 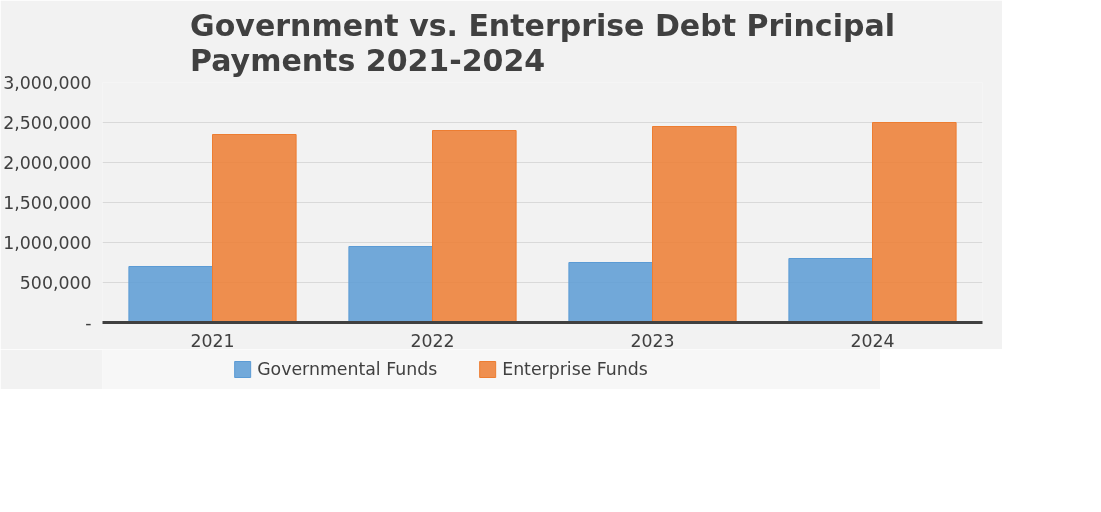 What do you see at coordinates (47, 83) in the screenshot?
I see `y-tick-label: 3,000,000` at bounding box center [47, 83].